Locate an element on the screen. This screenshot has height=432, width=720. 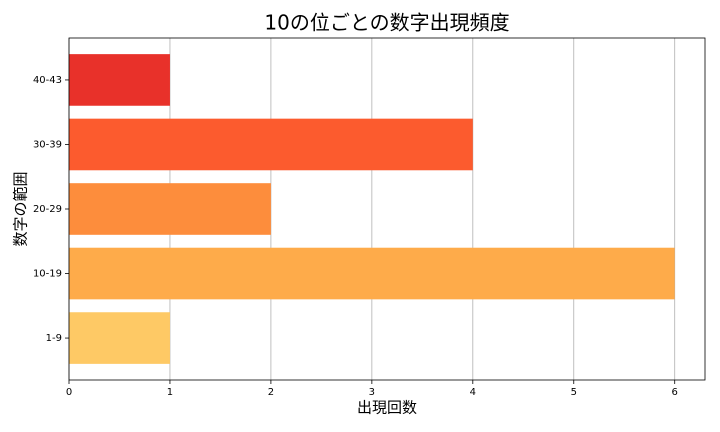
x-axis-label: 出現回数 is located at coordinates (387, 408).